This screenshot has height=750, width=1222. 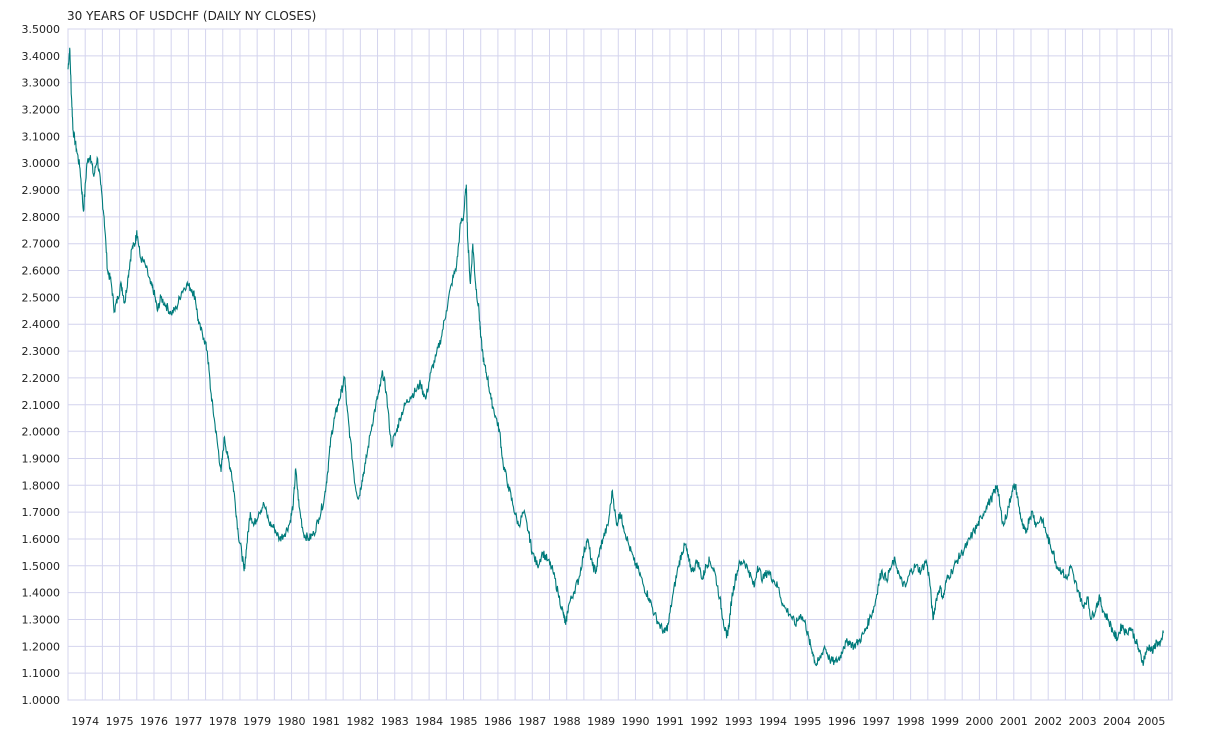 What do you see at coordinates (41, 244) in the screenshot?
I see `y-tick-label: 2.7000` at bounding box center [41, 244].